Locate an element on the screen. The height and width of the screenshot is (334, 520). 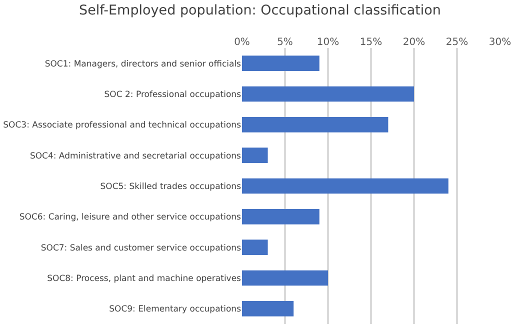
y-tick-label: SOC 2: Professional occupations is located at coordinates (173, 95).